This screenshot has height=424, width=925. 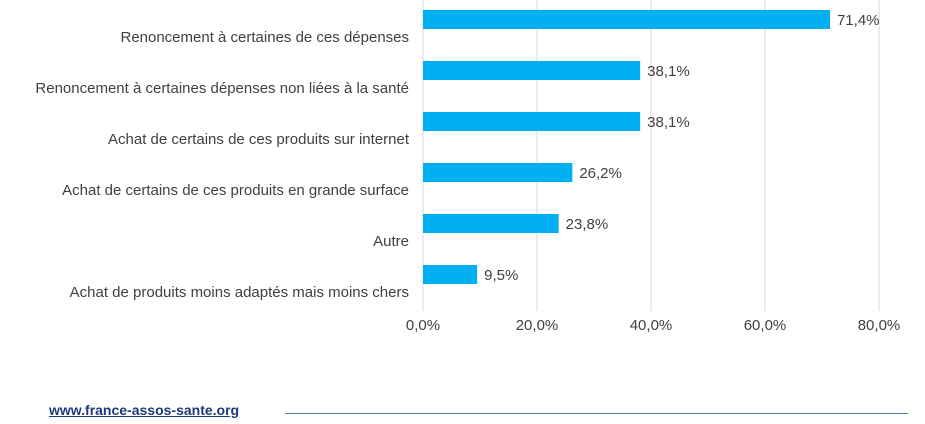 What do you see at coordinates (537, 325) in the screenshot?
I see `x-tick-label-1: 20,0%` at bounding box center [537, 325].